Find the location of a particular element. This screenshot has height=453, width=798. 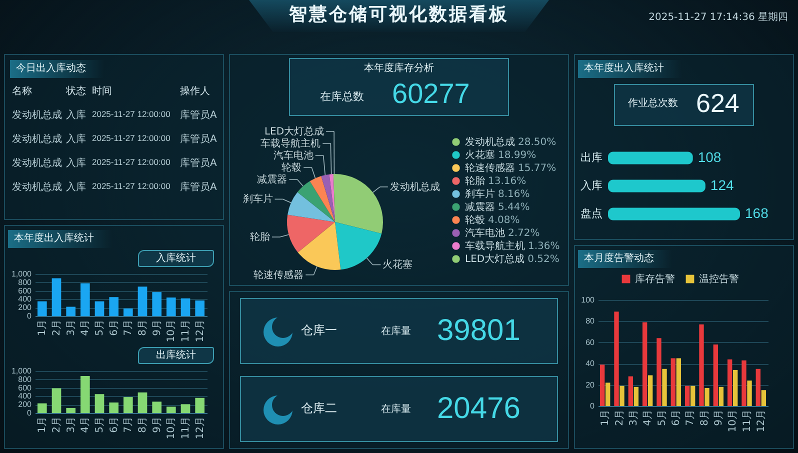

text: 624 is located at coordinates (718, 103).